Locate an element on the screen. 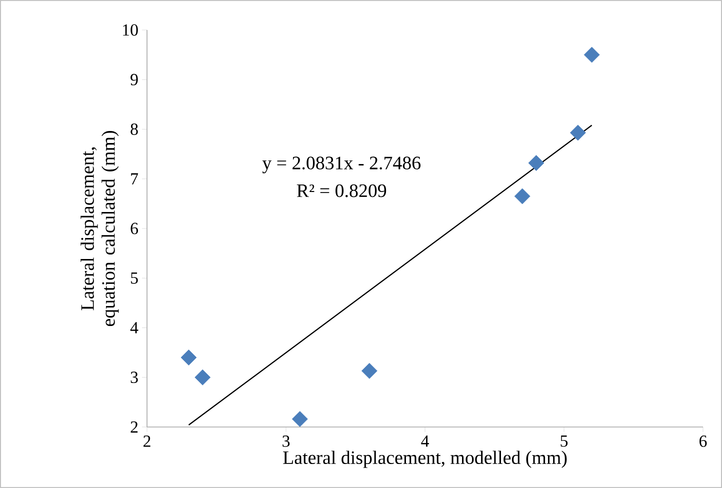 This screenshot has width=722, height=488. x-tick-label: 3 is located at coordinates (286, 441).